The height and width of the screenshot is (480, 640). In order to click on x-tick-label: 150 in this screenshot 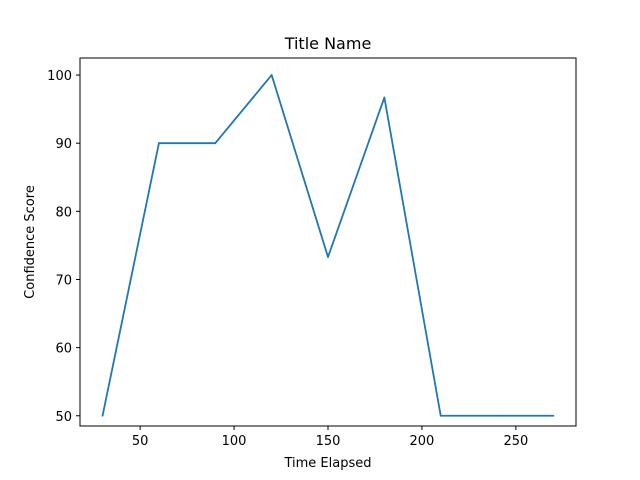, I will do `click(328, 441)`.